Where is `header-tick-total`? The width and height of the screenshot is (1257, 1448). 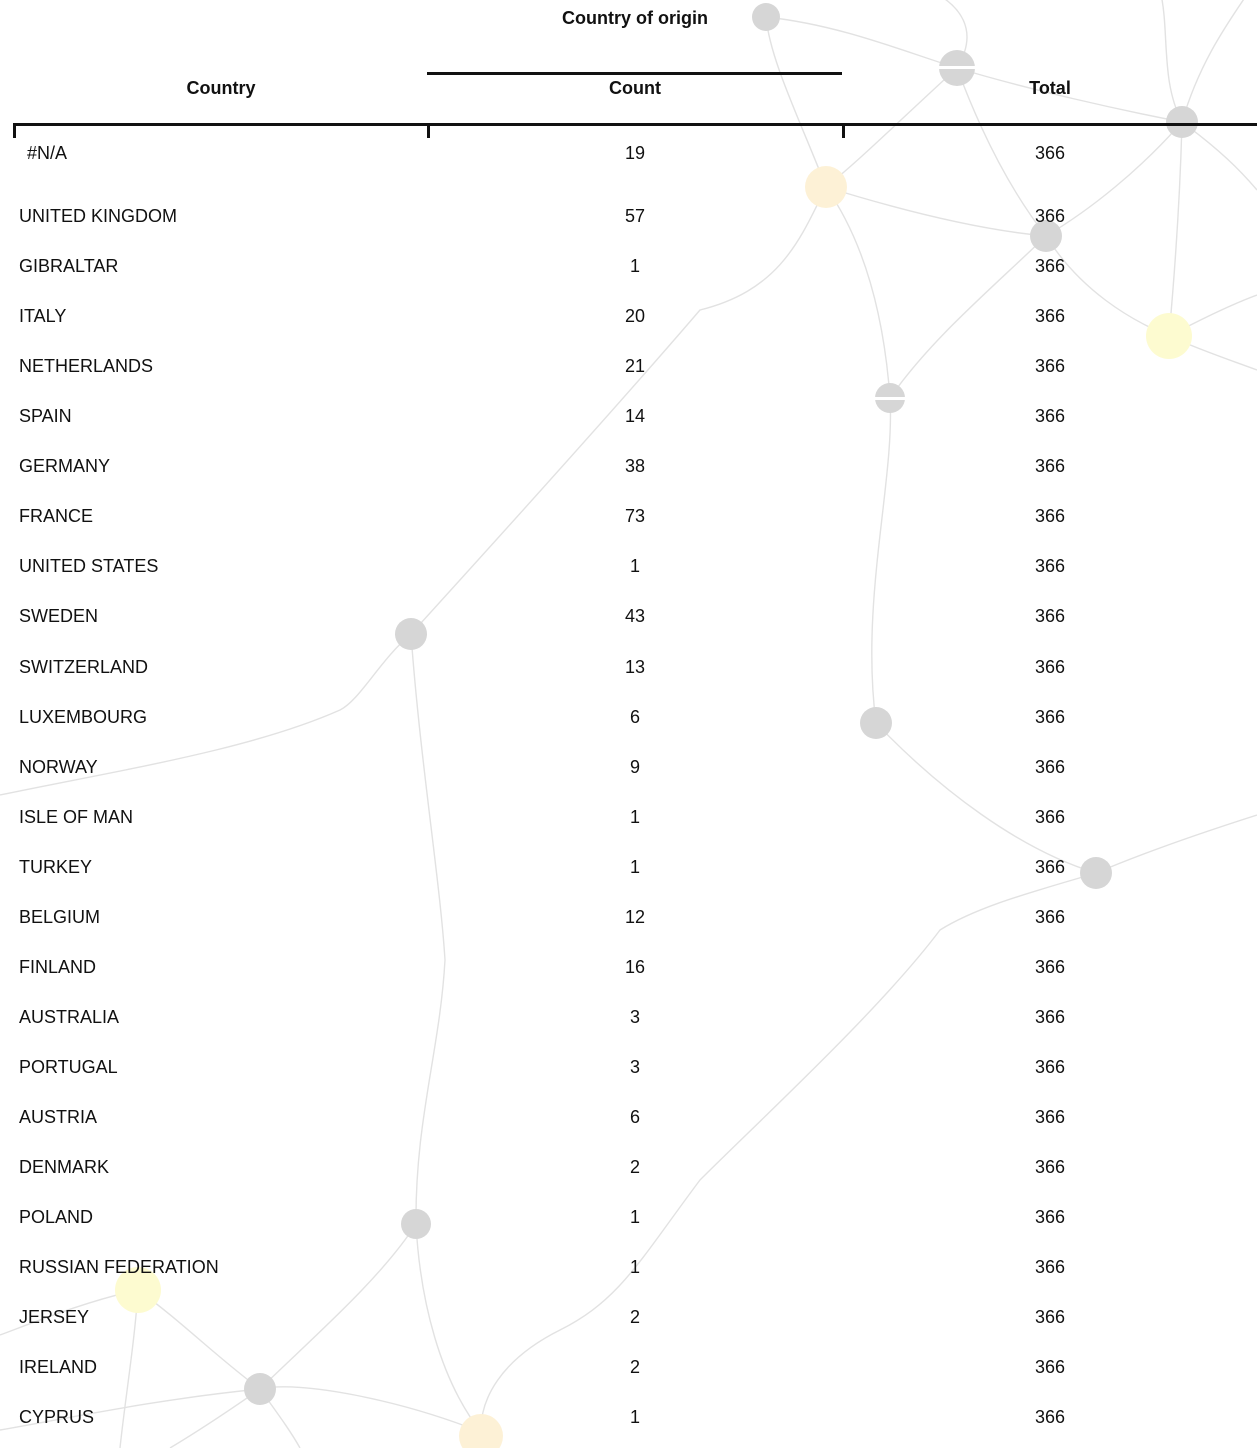 header-tick-total is located at coordinates (843, 130).